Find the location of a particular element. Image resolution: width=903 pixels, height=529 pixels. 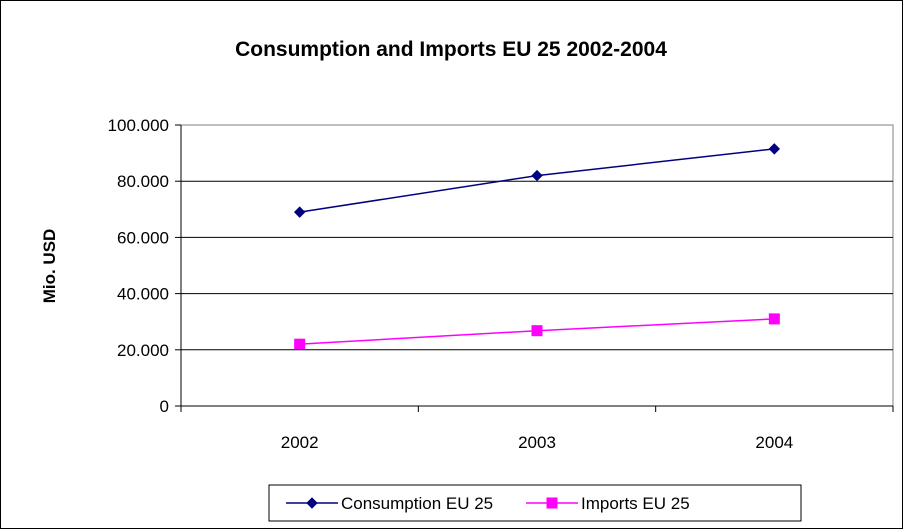

legend-label: Consumption EU 25 is located at coordinates (417, 503).